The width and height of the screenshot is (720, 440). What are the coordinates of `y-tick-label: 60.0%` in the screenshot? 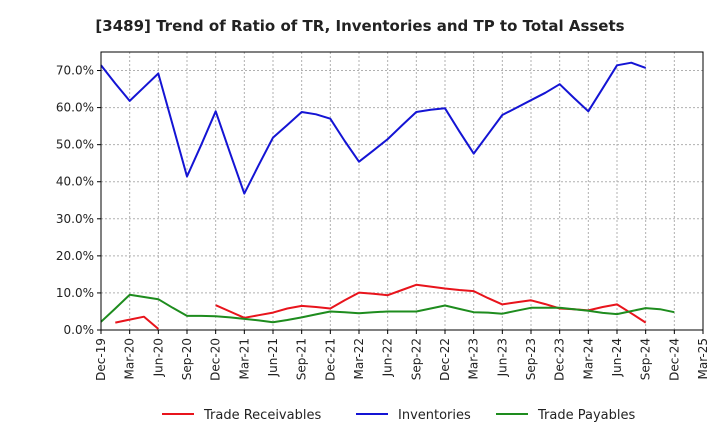 It's located at (75, 108).